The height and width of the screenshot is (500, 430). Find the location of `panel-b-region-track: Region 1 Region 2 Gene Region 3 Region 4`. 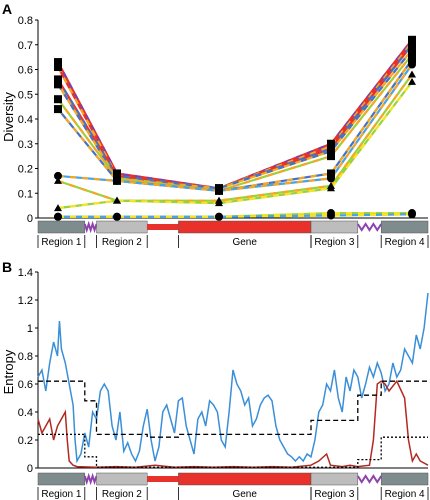

panel-b-region-track: Region 1 Region 2 Gene Region 3 Region 4 is located at coordinates (233, 486).